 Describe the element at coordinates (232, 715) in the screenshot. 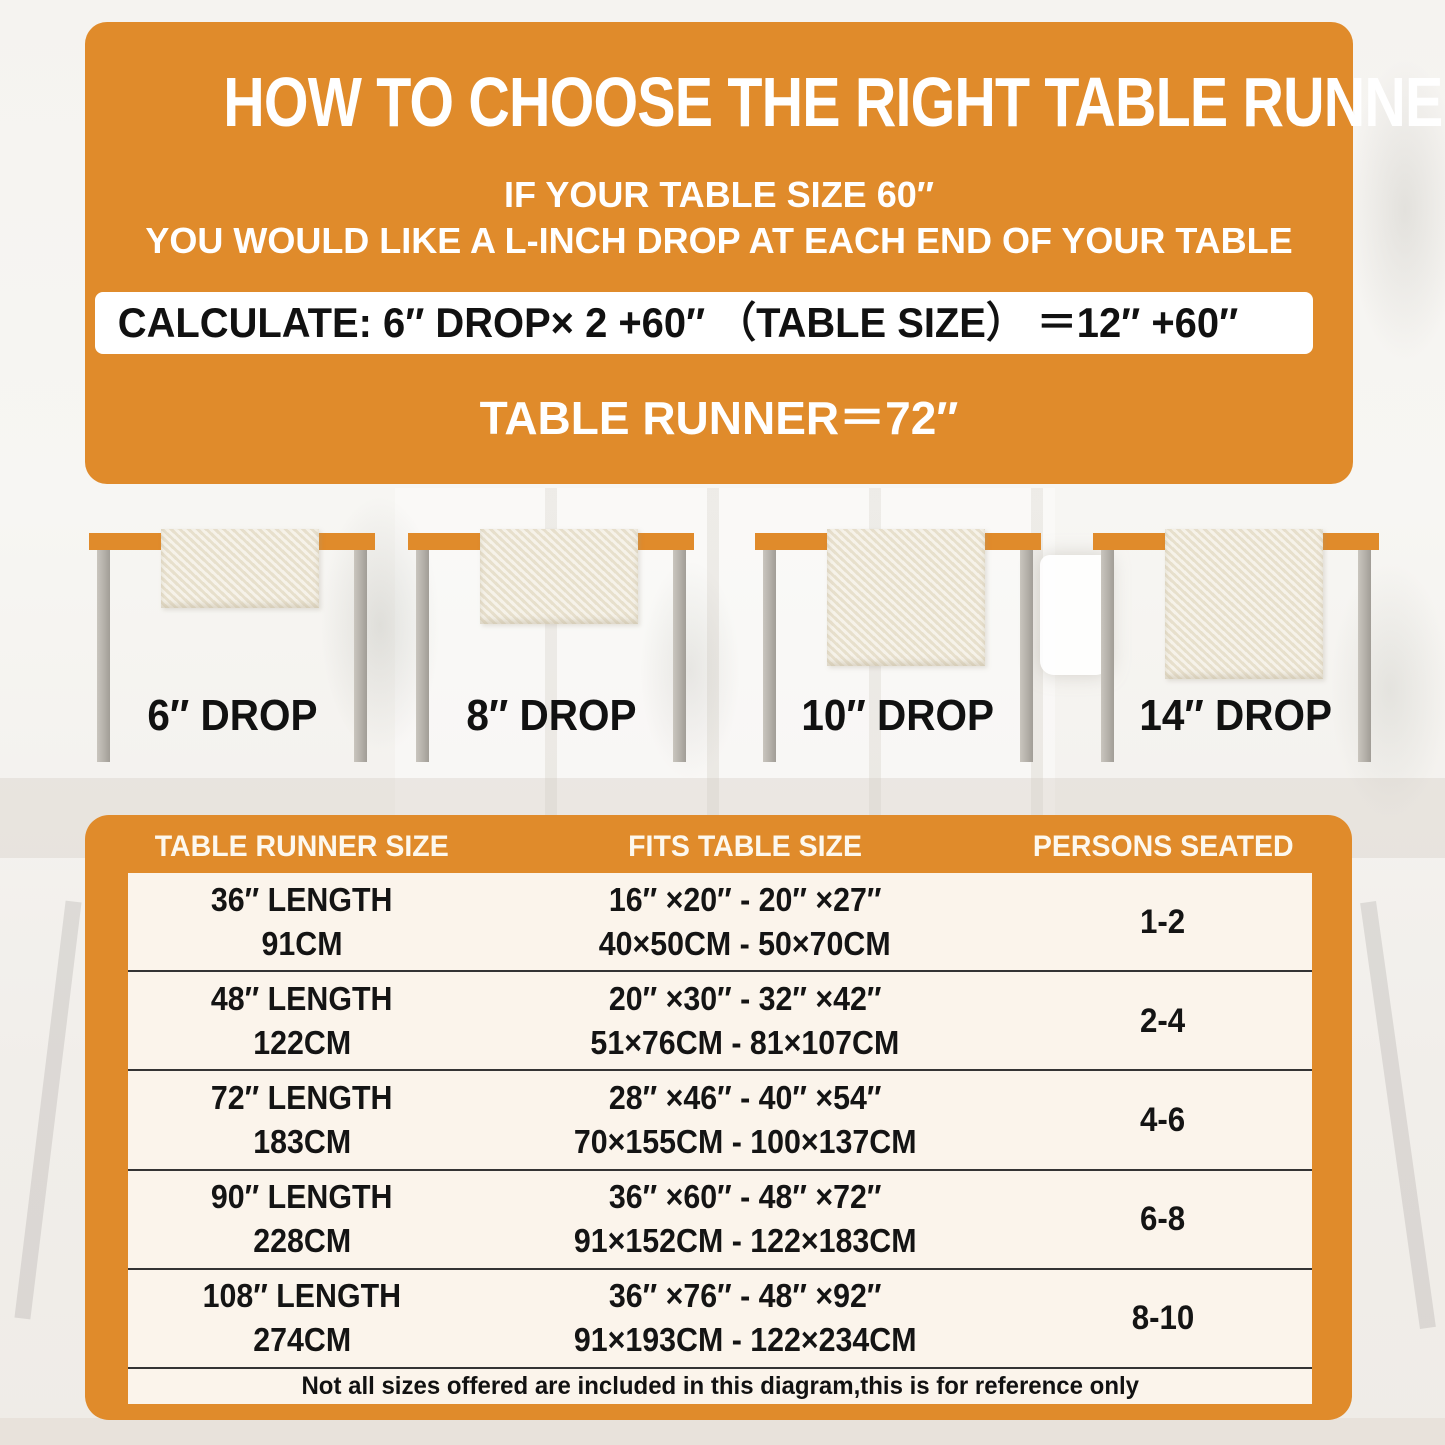

I see `drop-label: 6″ DROP` at that location.